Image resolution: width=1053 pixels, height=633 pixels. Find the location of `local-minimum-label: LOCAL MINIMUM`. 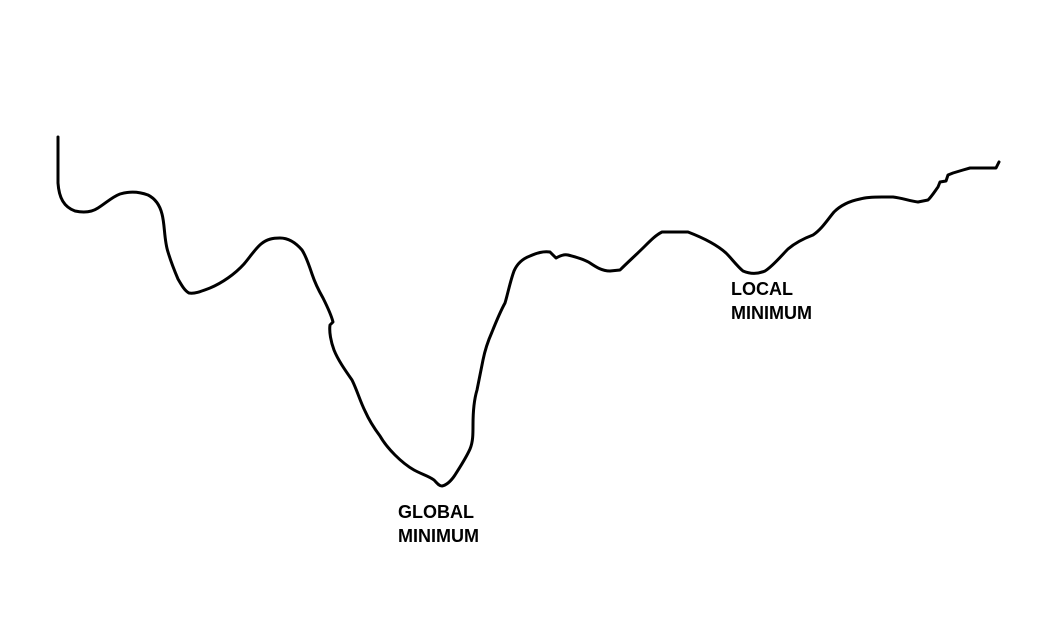

local-minimum-label: LOCAL MINIMUM is located at coordinates (771, 301).